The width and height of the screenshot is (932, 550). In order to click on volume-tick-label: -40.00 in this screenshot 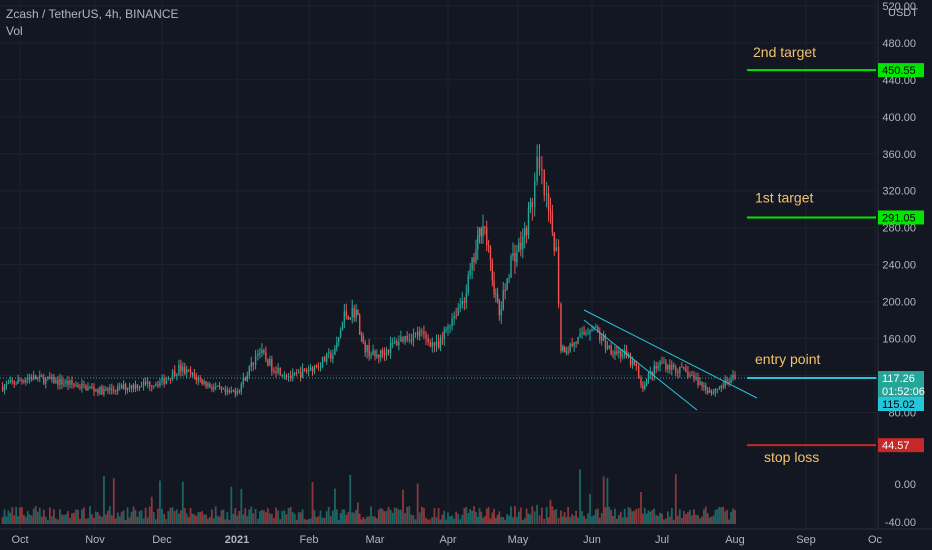, I will do `click(900, 523)`.